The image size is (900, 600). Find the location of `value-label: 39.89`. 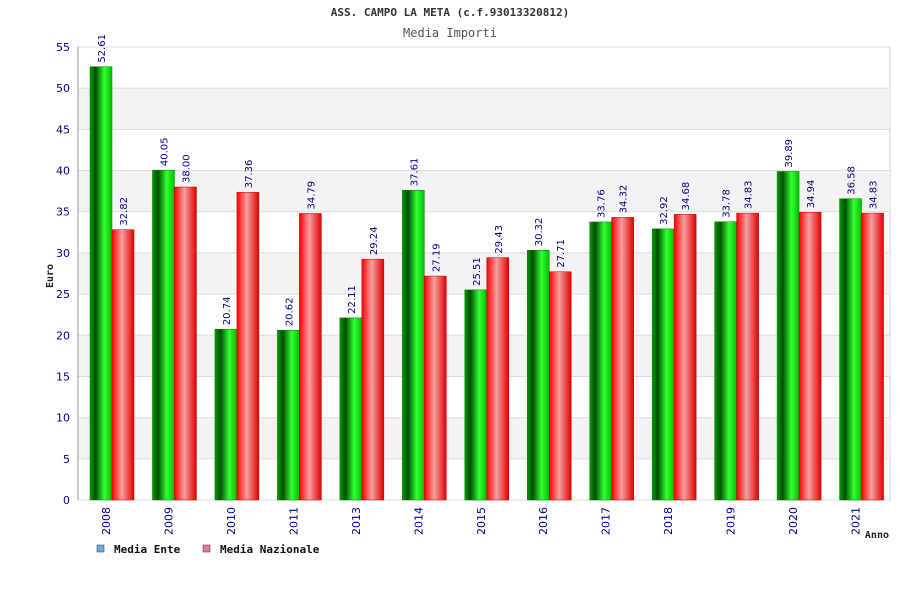

value-label: 39.89 is located at coordinates (789, 153).